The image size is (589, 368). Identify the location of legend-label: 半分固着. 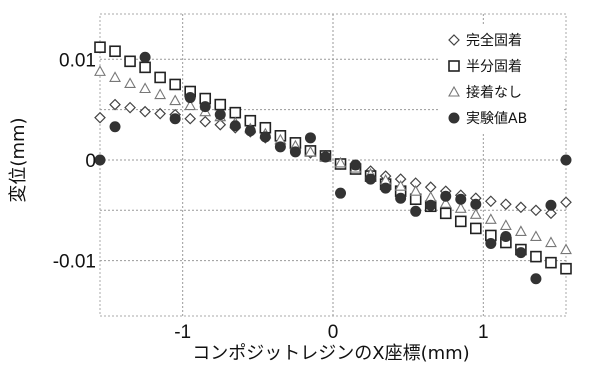
(494, 67).